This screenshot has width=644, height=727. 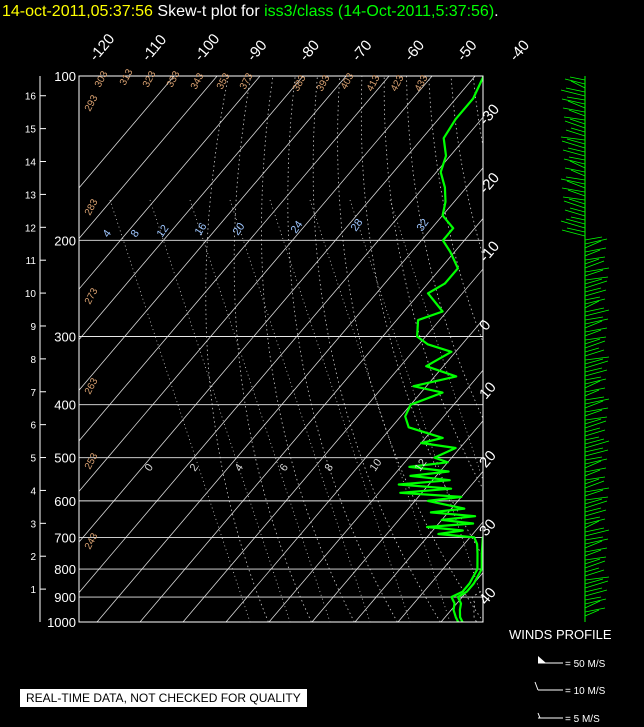 What do you see at coordinates (542, 659) in the screenshot?
I see `legend-pennant` at bounding box center [542, 659].